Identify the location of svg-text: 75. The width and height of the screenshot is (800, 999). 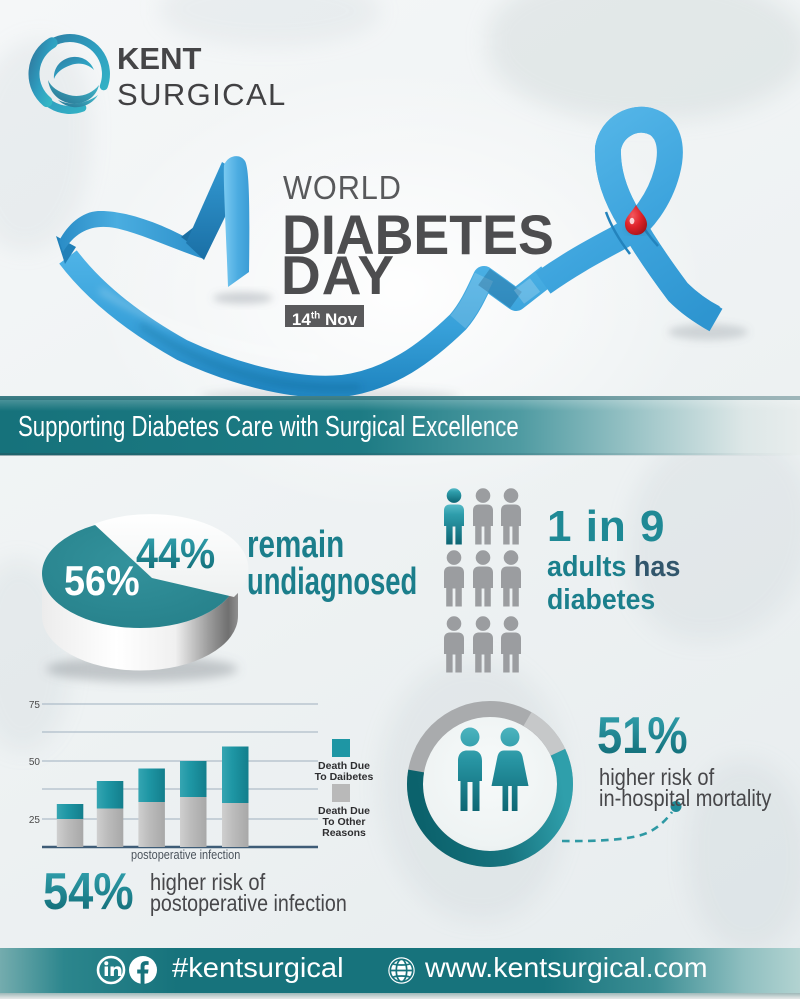
(35, 705).